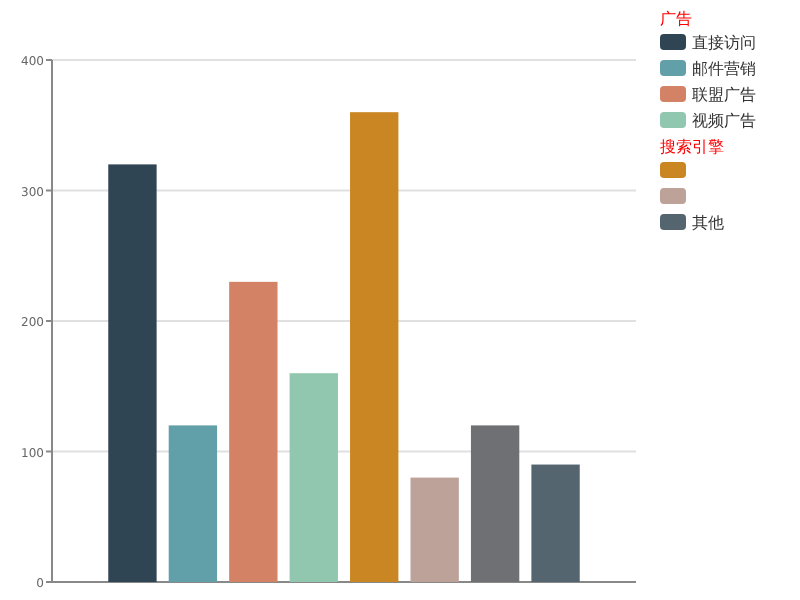  I want to click on legend-label: 联盟广告, so click(724, 95).